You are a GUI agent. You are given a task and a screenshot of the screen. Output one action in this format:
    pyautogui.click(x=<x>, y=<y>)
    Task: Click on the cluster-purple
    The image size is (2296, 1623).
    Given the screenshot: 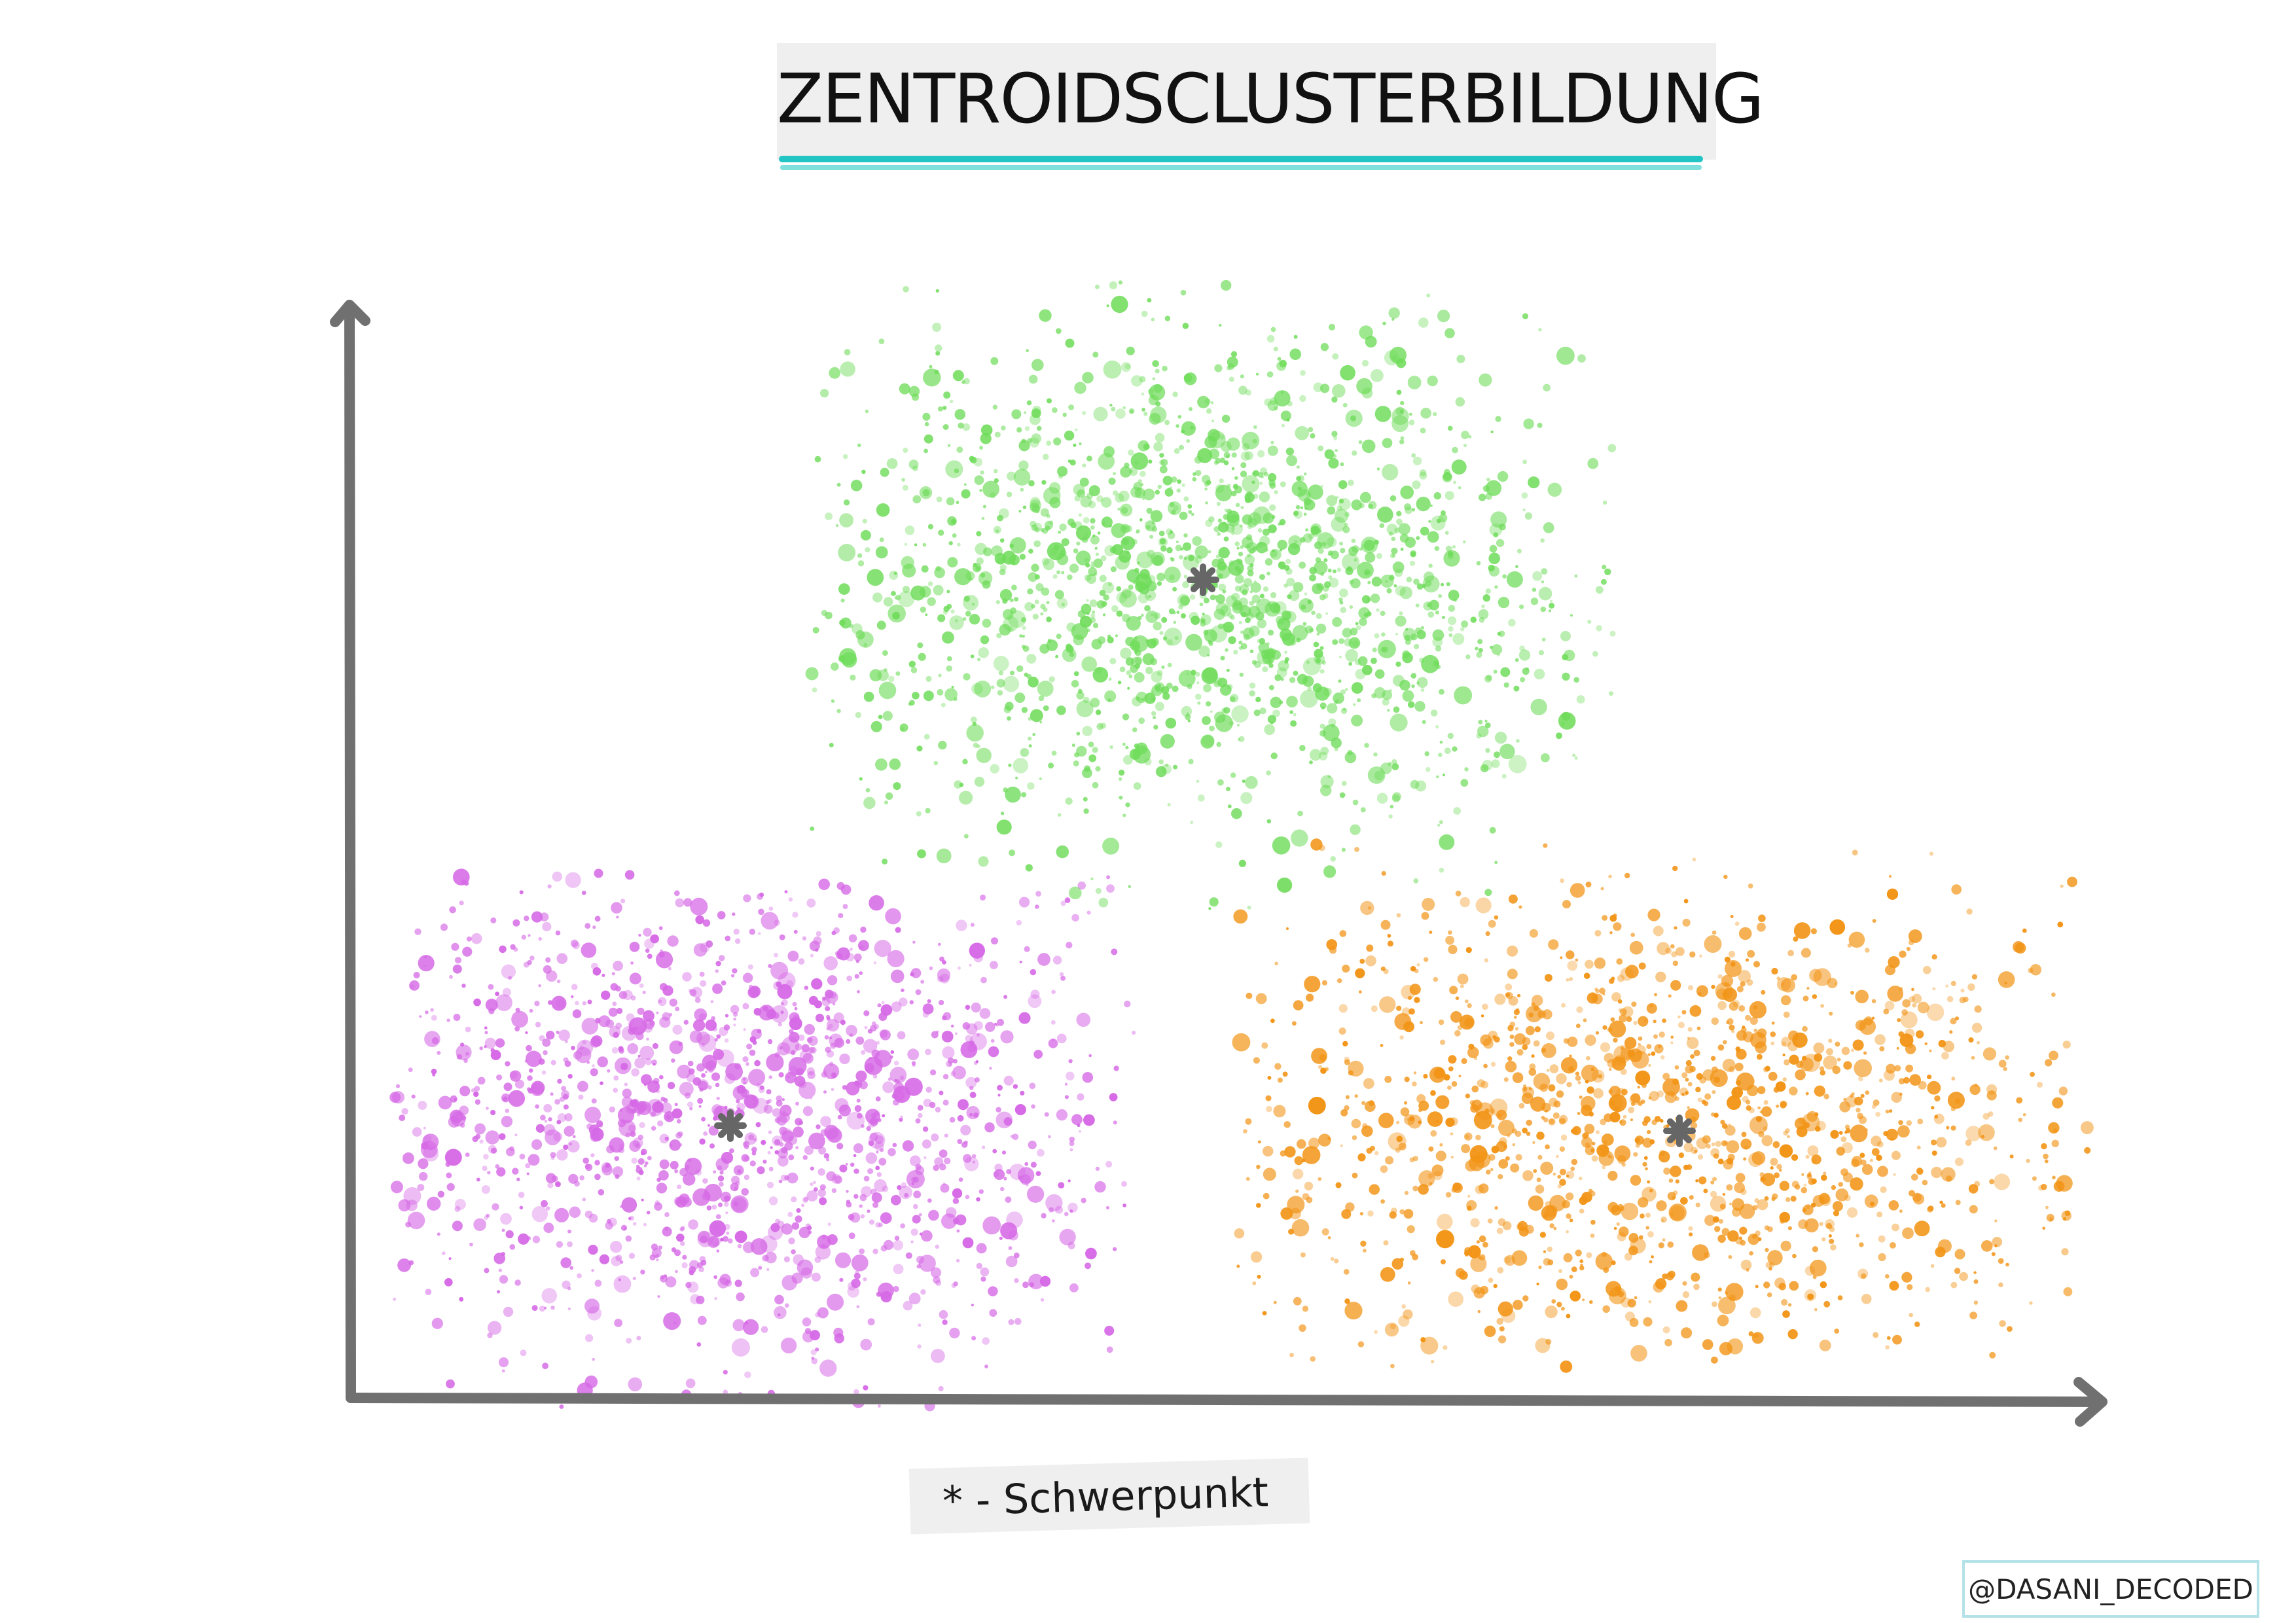 What is the action you would take?
    pyautogui.click(x=762, y=1140)
    